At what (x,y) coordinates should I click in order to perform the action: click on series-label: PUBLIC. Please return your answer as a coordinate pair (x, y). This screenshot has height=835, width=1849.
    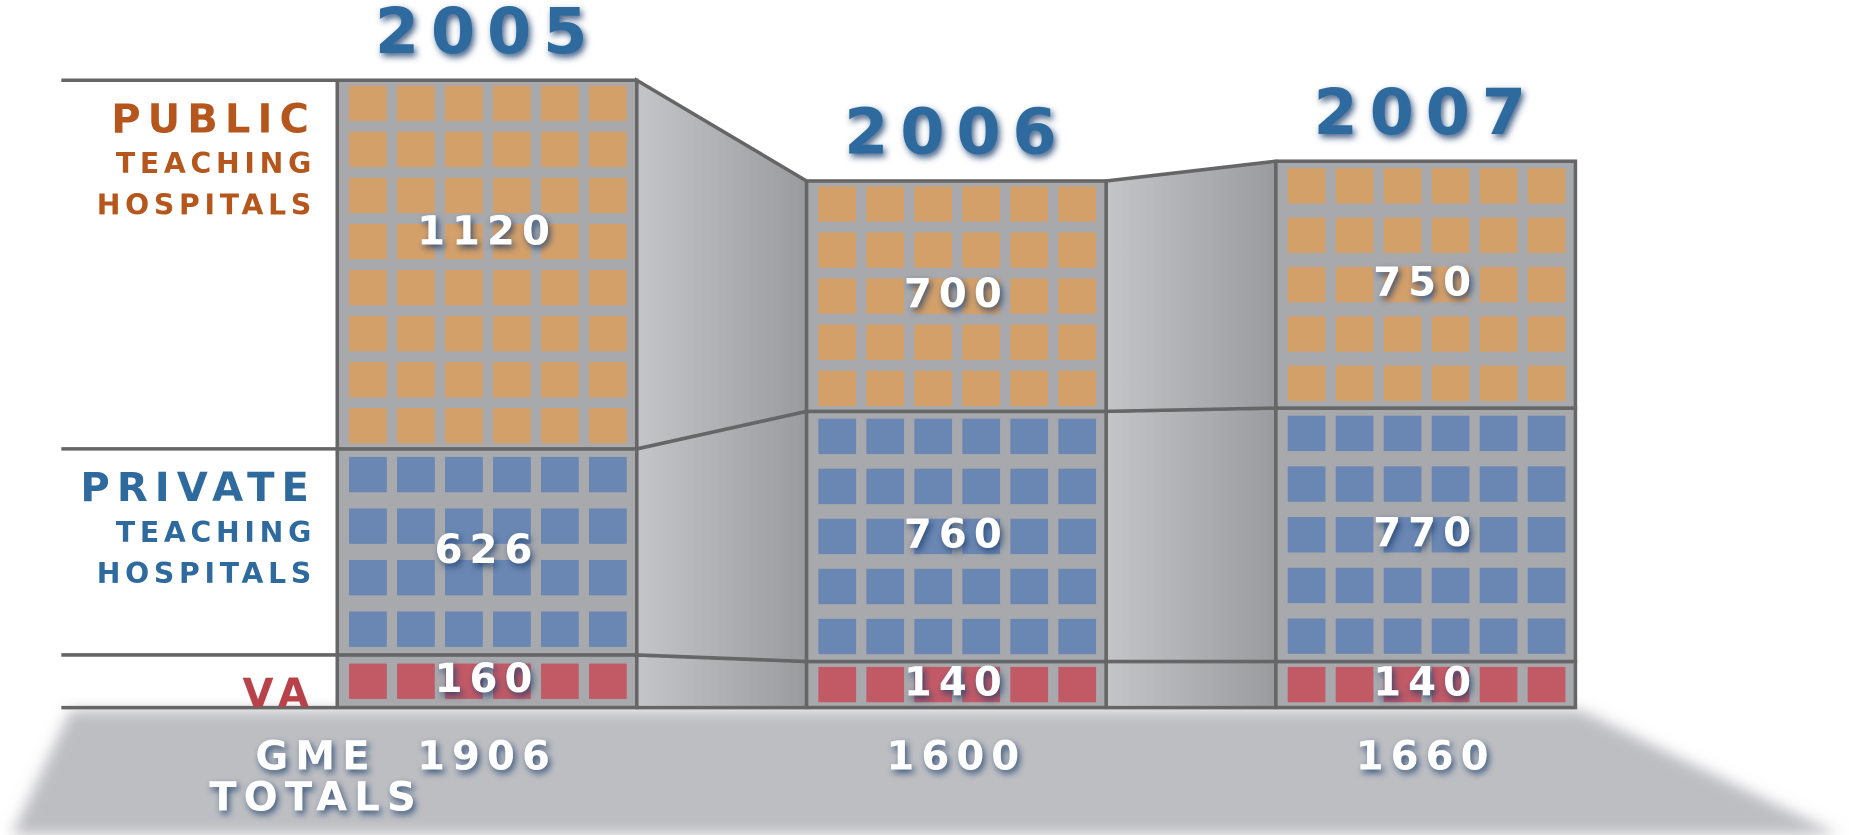
    Looking at the image, I should click on (213, 120).